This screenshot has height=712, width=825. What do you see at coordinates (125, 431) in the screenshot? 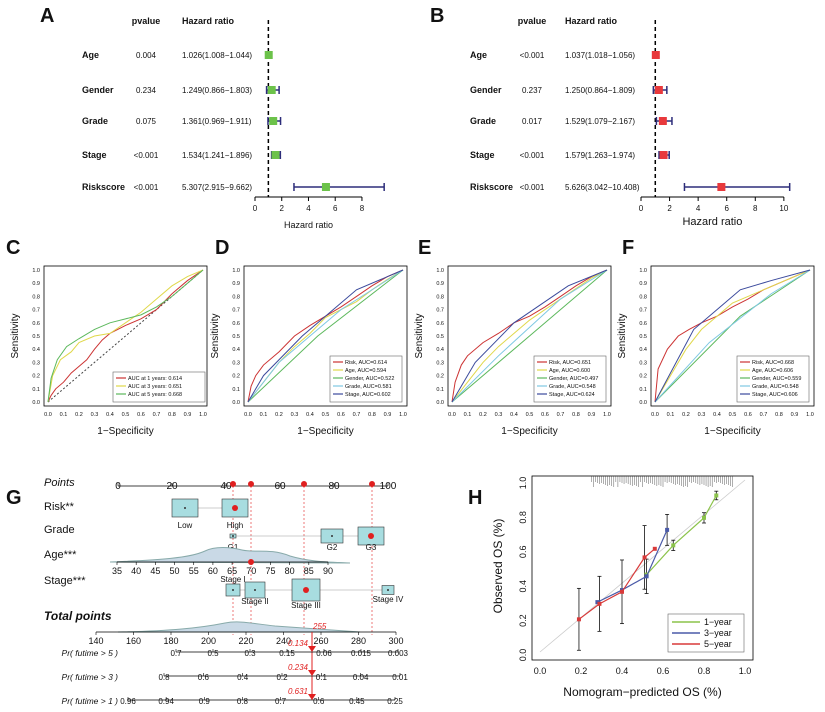
I see `roc-C-x-label: 1−Specificity` at bounding box center [125, 431].